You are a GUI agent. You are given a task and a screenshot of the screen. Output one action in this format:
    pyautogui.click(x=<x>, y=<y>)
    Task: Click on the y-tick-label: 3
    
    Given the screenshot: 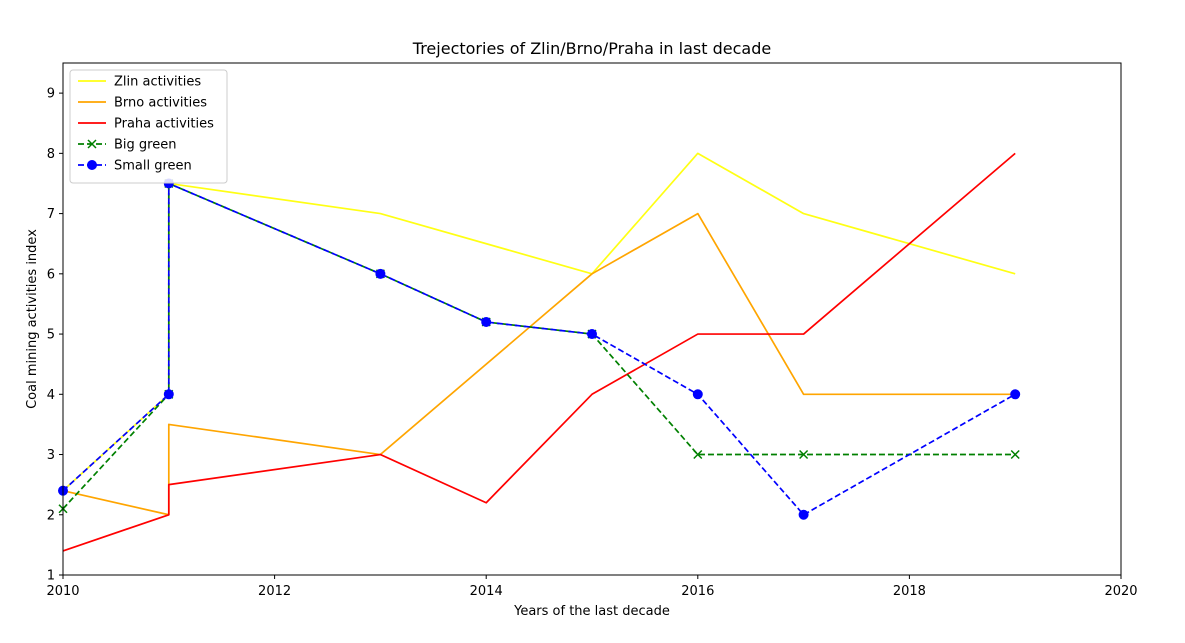 What is the action you would take?
    pyautogui.click(x=51, y=455)
    